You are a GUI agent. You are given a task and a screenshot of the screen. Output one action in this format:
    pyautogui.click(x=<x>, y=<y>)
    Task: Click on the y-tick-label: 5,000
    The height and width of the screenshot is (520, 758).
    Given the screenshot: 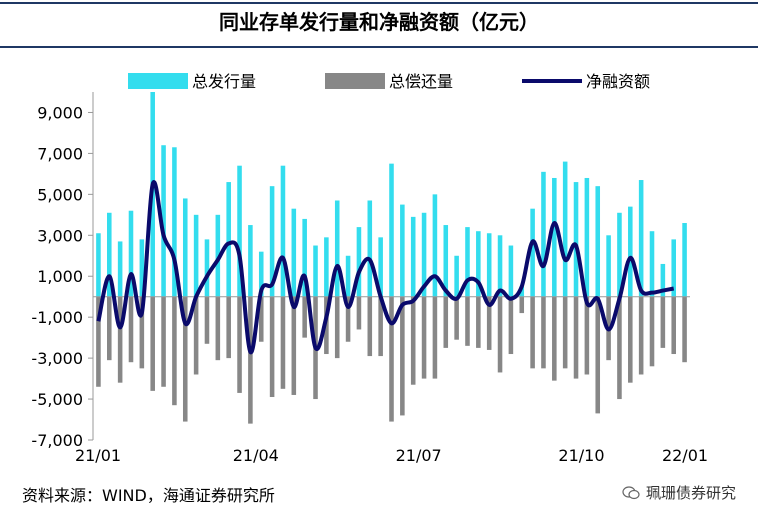 What is the action you would take?
    pyautogui.click(x=60, y=194)
    